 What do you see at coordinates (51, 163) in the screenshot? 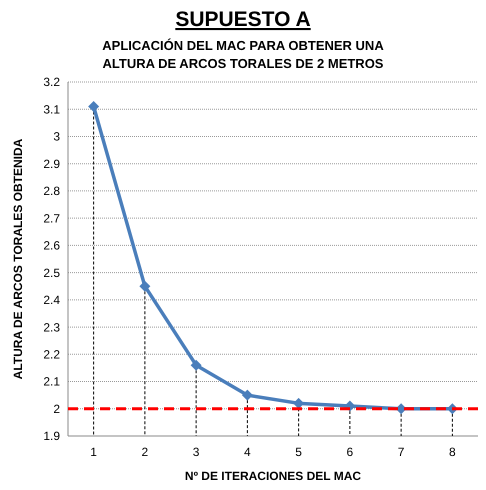
I see `y-tick-label: 2.9` at bounding box center [51, 163].